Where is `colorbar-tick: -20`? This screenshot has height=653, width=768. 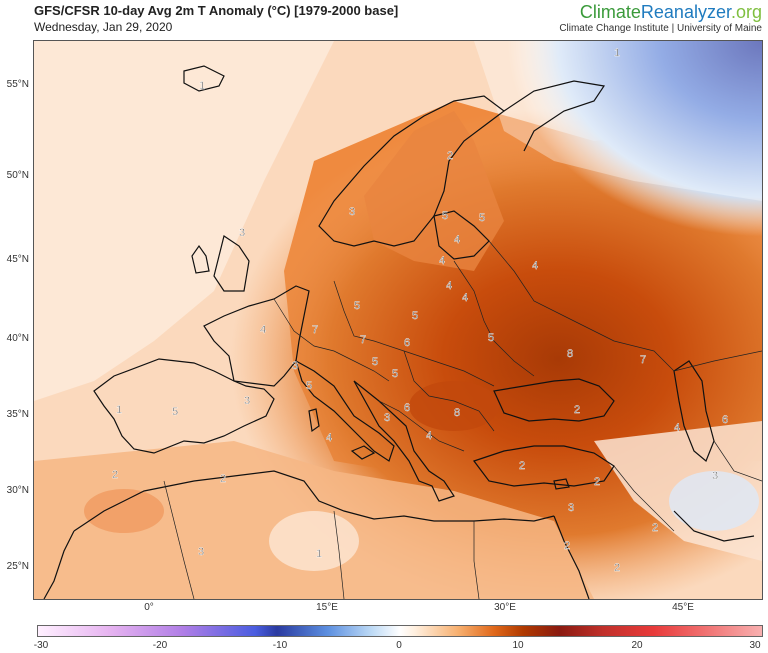 colorbar-tick: -20 is located at coordinates (160, 645).